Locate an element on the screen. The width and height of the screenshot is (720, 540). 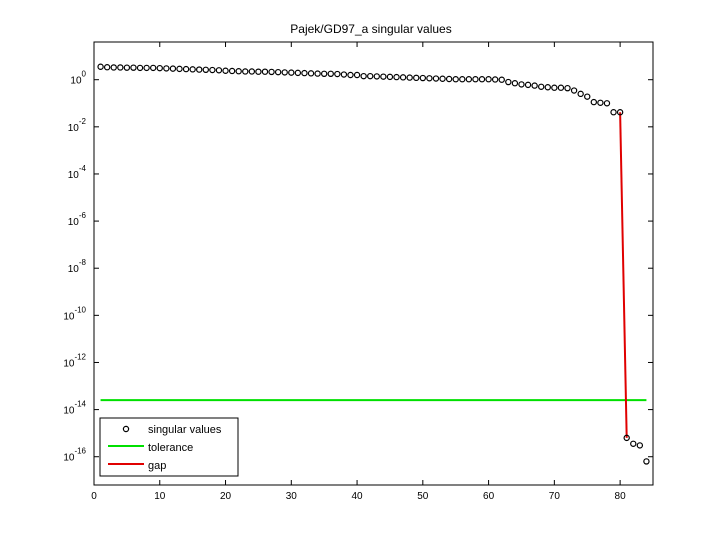
x-tick-label: 60 is located at coordinates (489, 496).